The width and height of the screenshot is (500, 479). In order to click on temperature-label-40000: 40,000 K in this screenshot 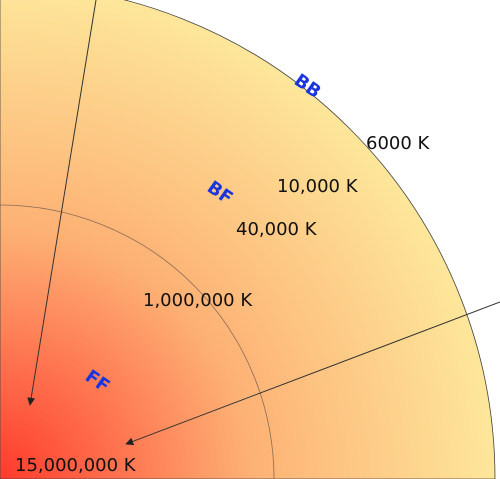, I will do `click(277, 229)`.